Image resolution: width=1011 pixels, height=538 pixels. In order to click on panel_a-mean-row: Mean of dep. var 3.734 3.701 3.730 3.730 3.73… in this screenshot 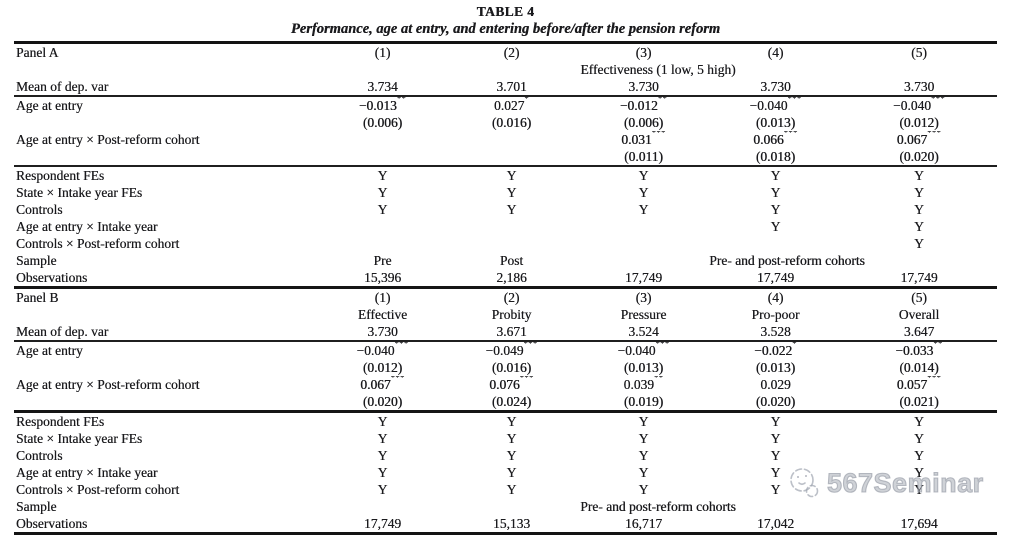, I will do `click(505, 87)`.